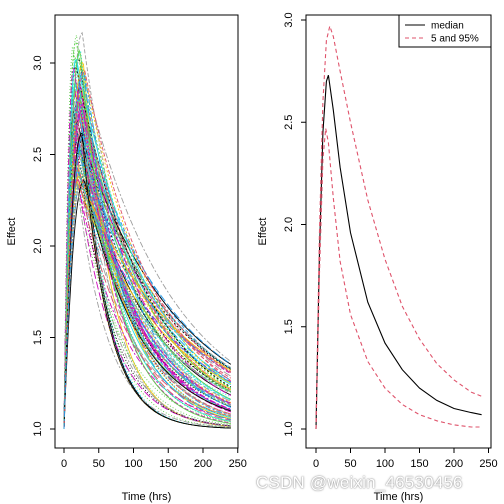 This screenshot has width=504, height=504. What do you see at coordinates (447, 26) in the screenshot?
I see `legend-label: median` at bounding box center [447, 26].